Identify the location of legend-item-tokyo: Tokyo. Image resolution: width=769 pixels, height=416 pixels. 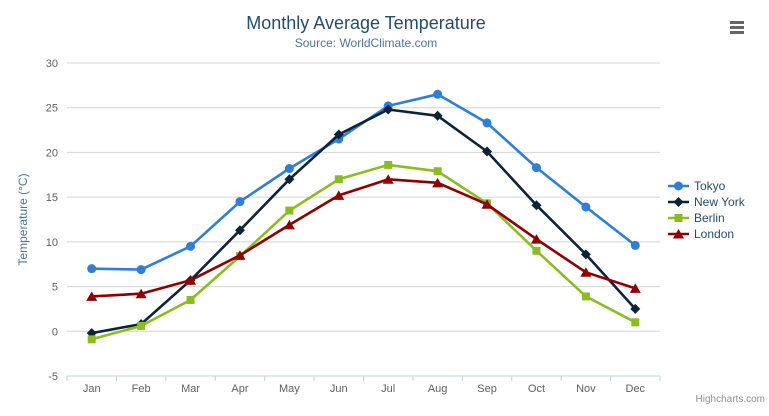
(706, 186).